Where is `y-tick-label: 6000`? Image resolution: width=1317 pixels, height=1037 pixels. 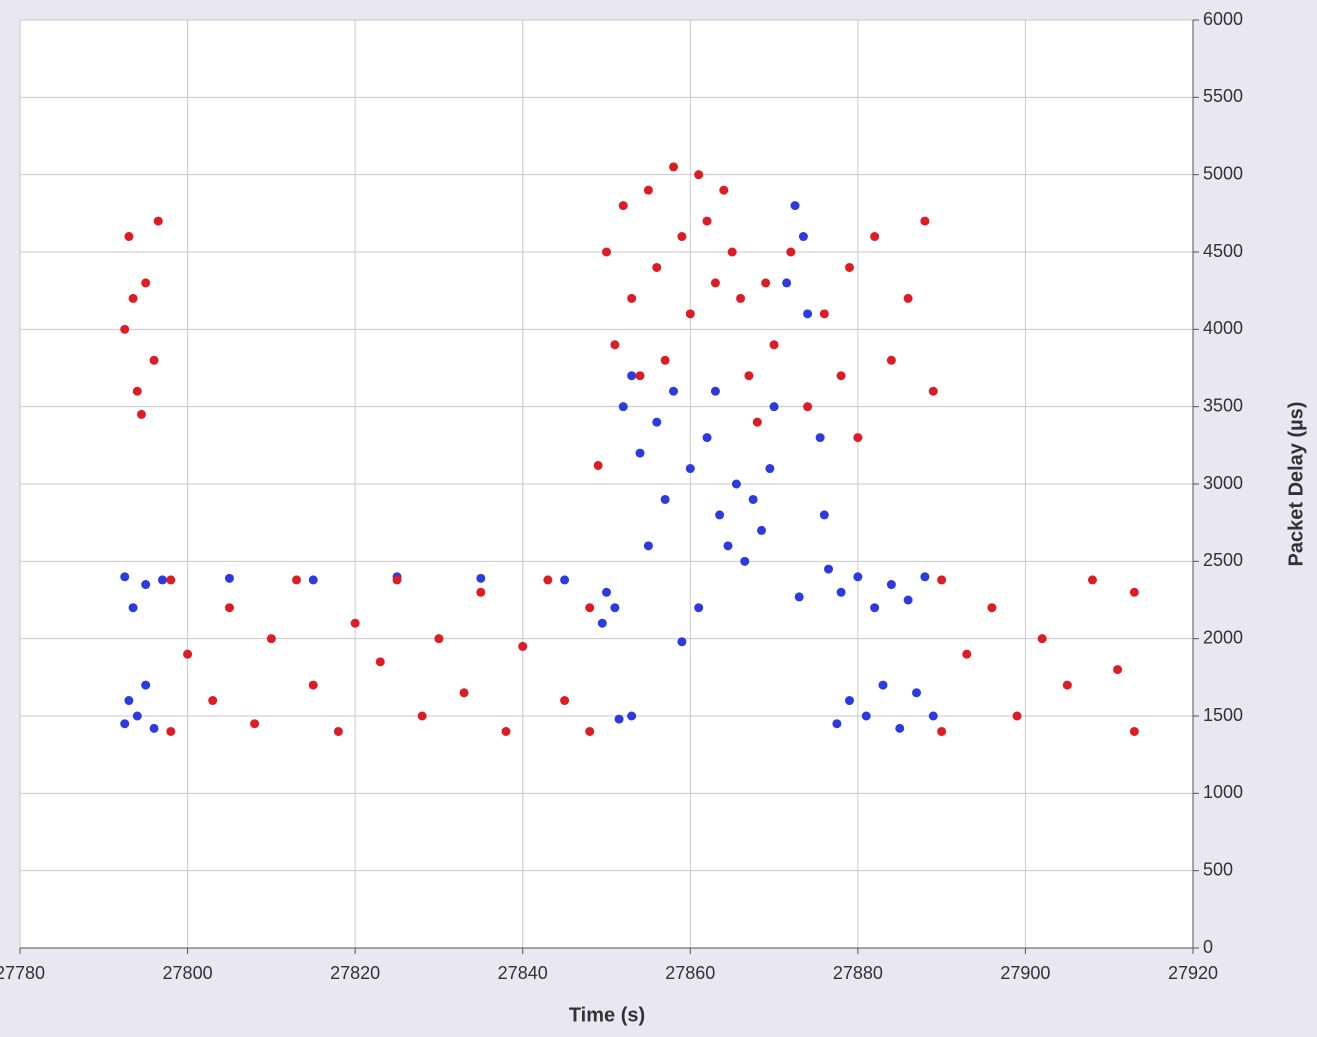 y-tick-label: 6000 is located at coordinates (1223, 19).